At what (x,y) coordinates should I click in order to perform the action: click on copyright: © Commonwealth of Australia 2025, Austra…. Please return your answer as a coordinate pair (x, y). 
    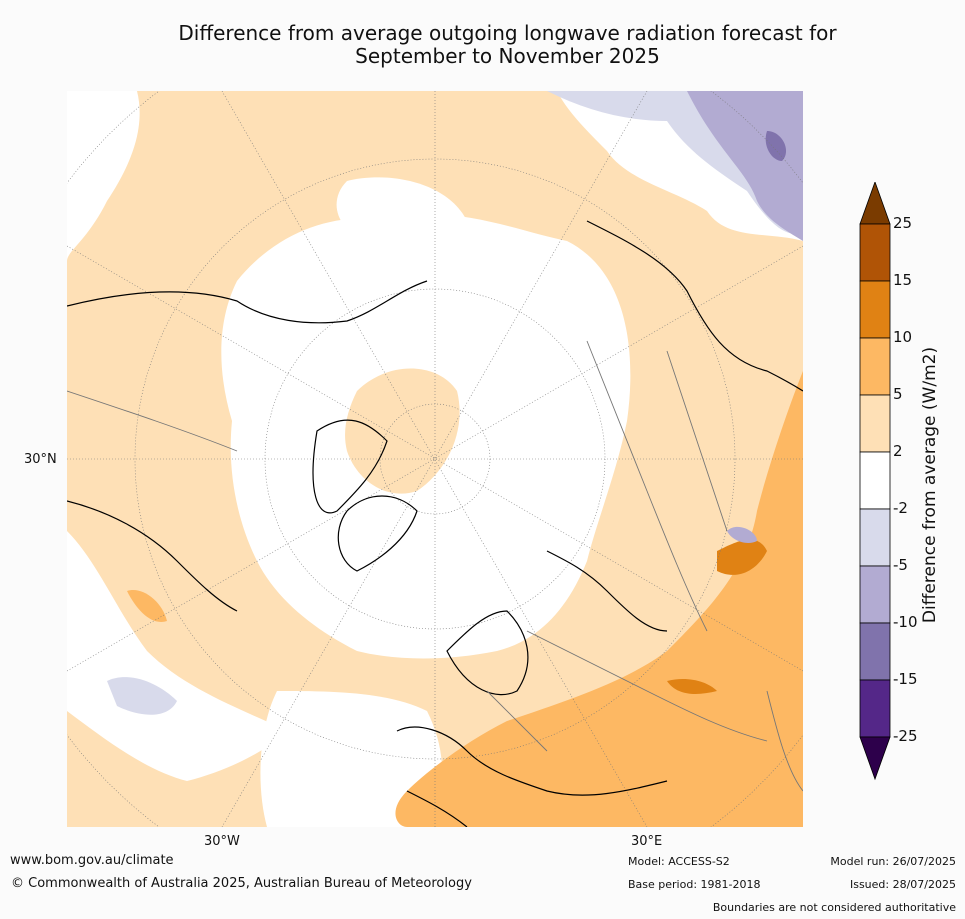
    Looking at the image, I should click on (241, 883).